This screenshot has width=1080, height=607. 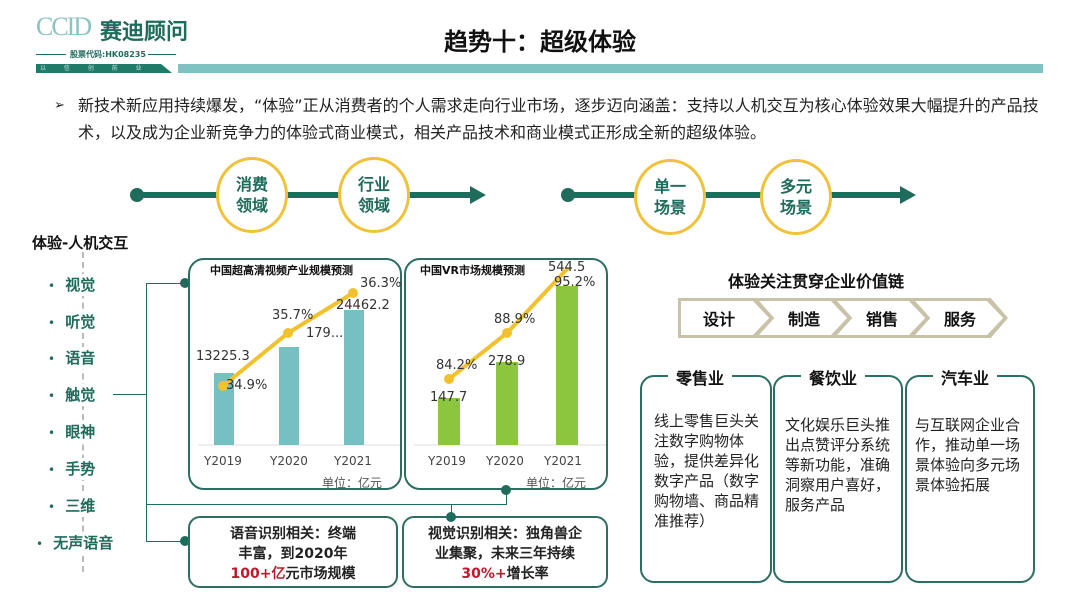 I want to click on growth-label: 36.3%, so click(x=381, y=283).